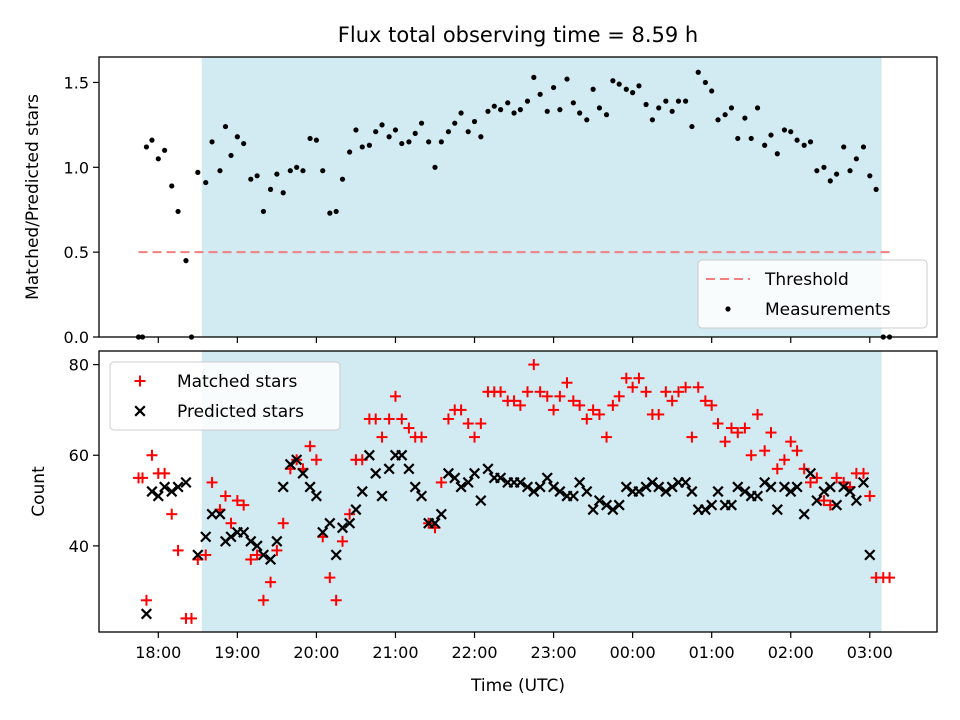 The width and height of the screenshot is (960, 720). Describe the element at coordinates (76, 252) in the screenshot. I see `y-tick-label: 0.5` at that location.